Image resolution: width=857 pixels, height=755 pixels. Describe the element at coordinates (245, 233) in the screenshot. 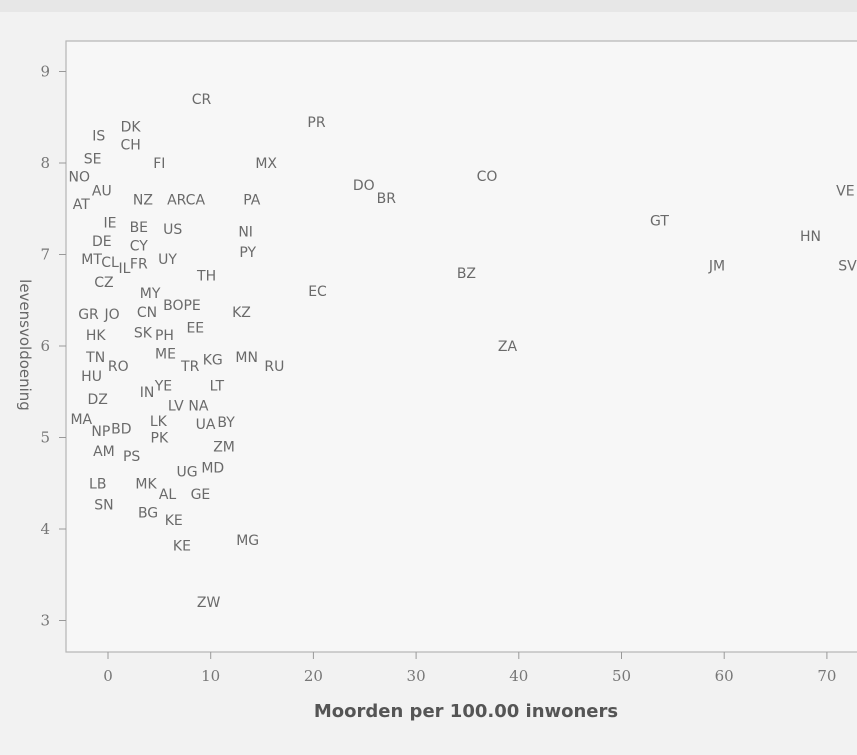

I see `data-point-label: NI` at that location.